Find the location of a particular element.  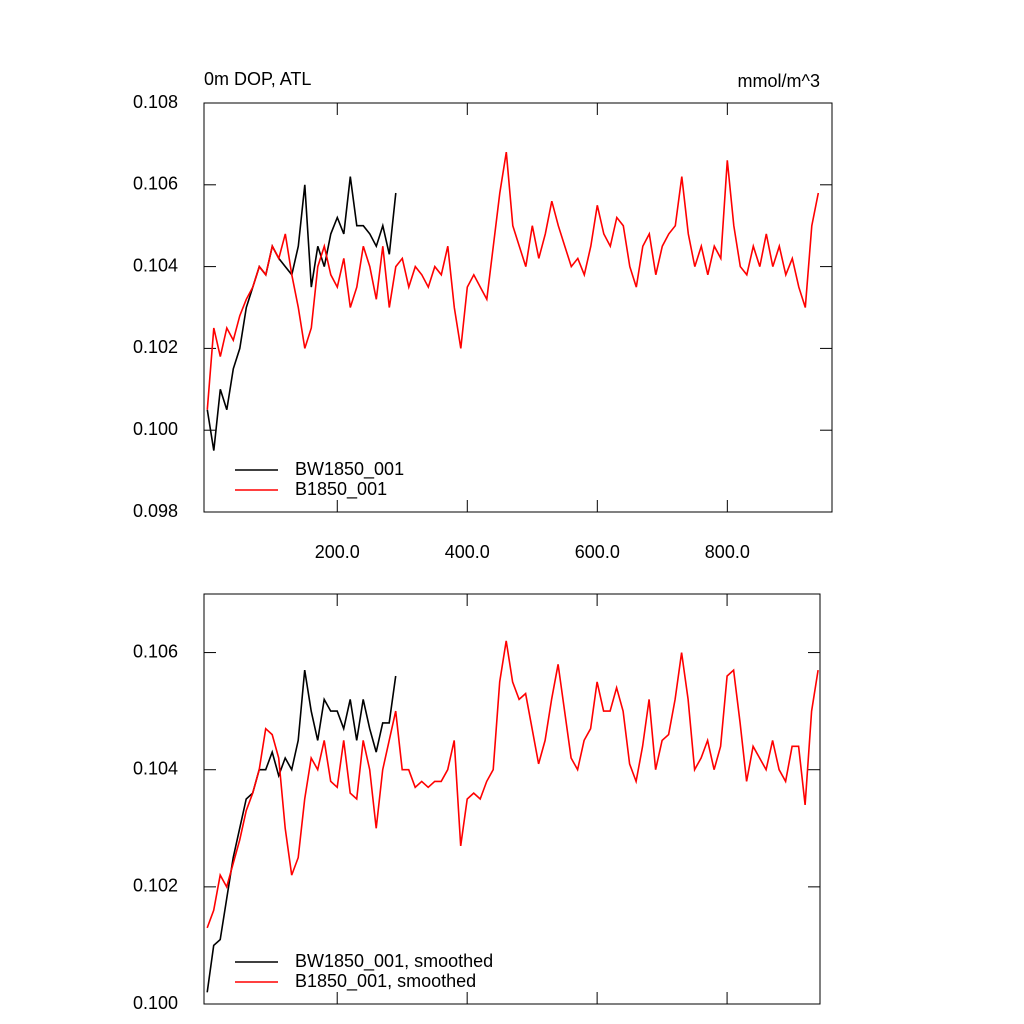

legend-label: B1850_001 is located at coordinates (341, 489).